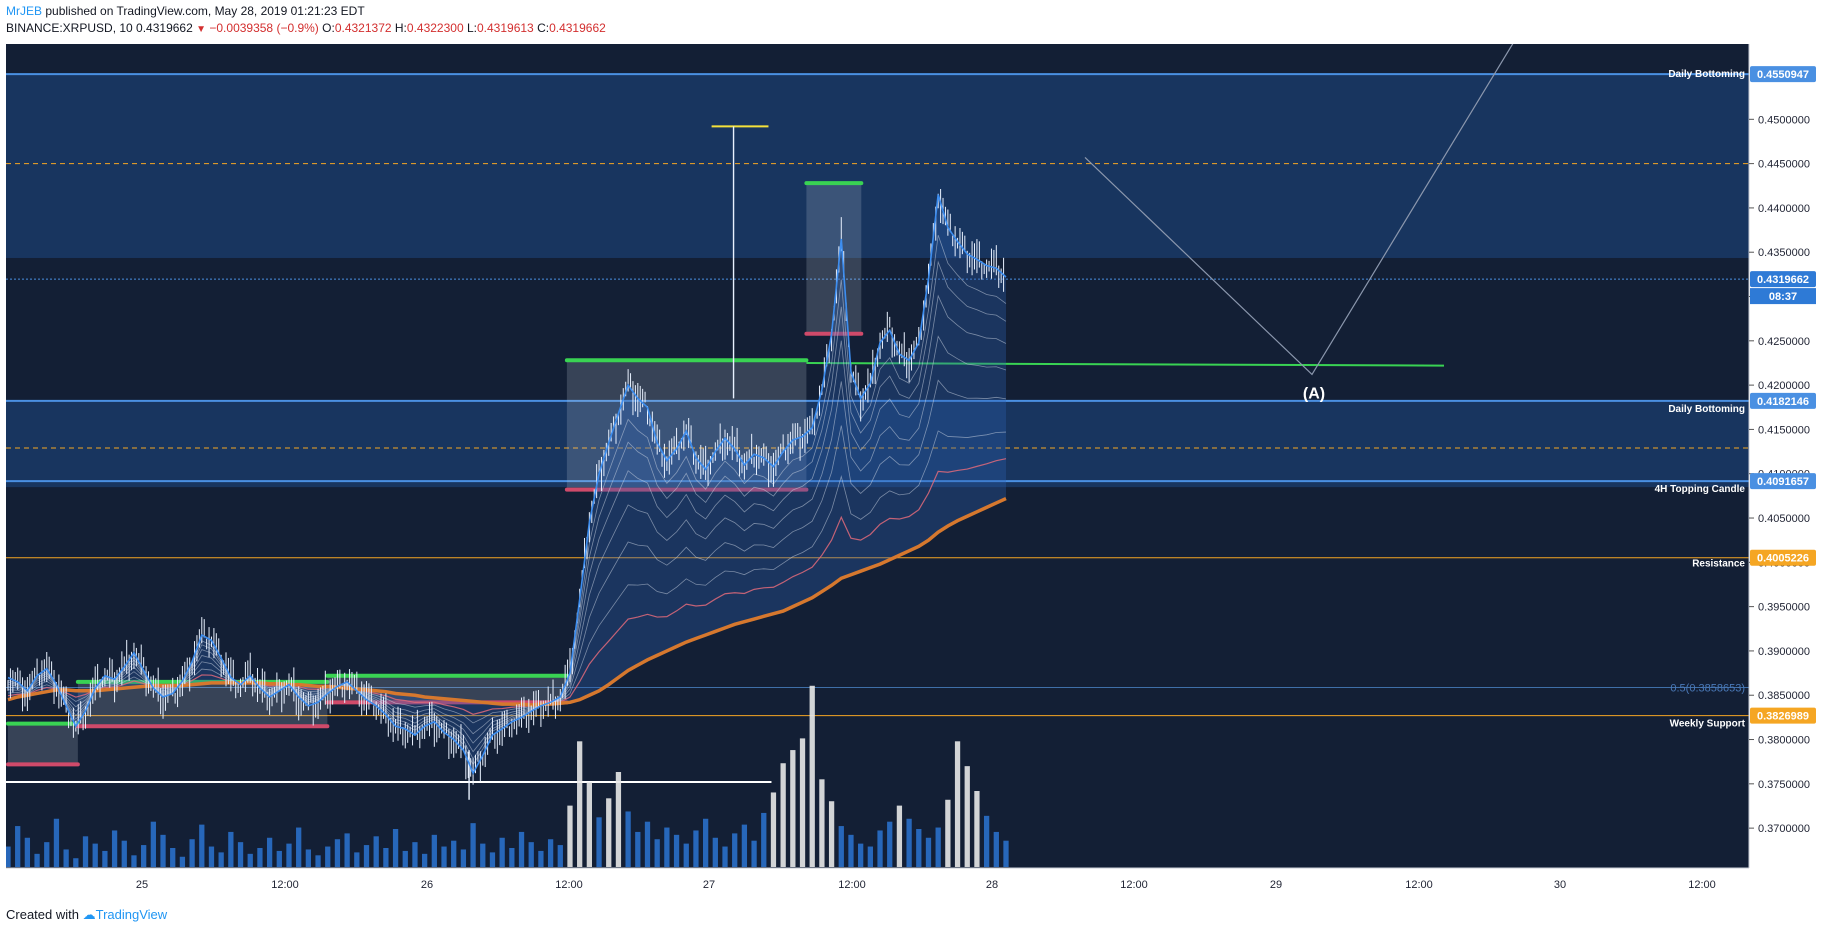  Describe the element at coordinates (877, 883) in the screenshot. I see `x-axis-panel` at that location.